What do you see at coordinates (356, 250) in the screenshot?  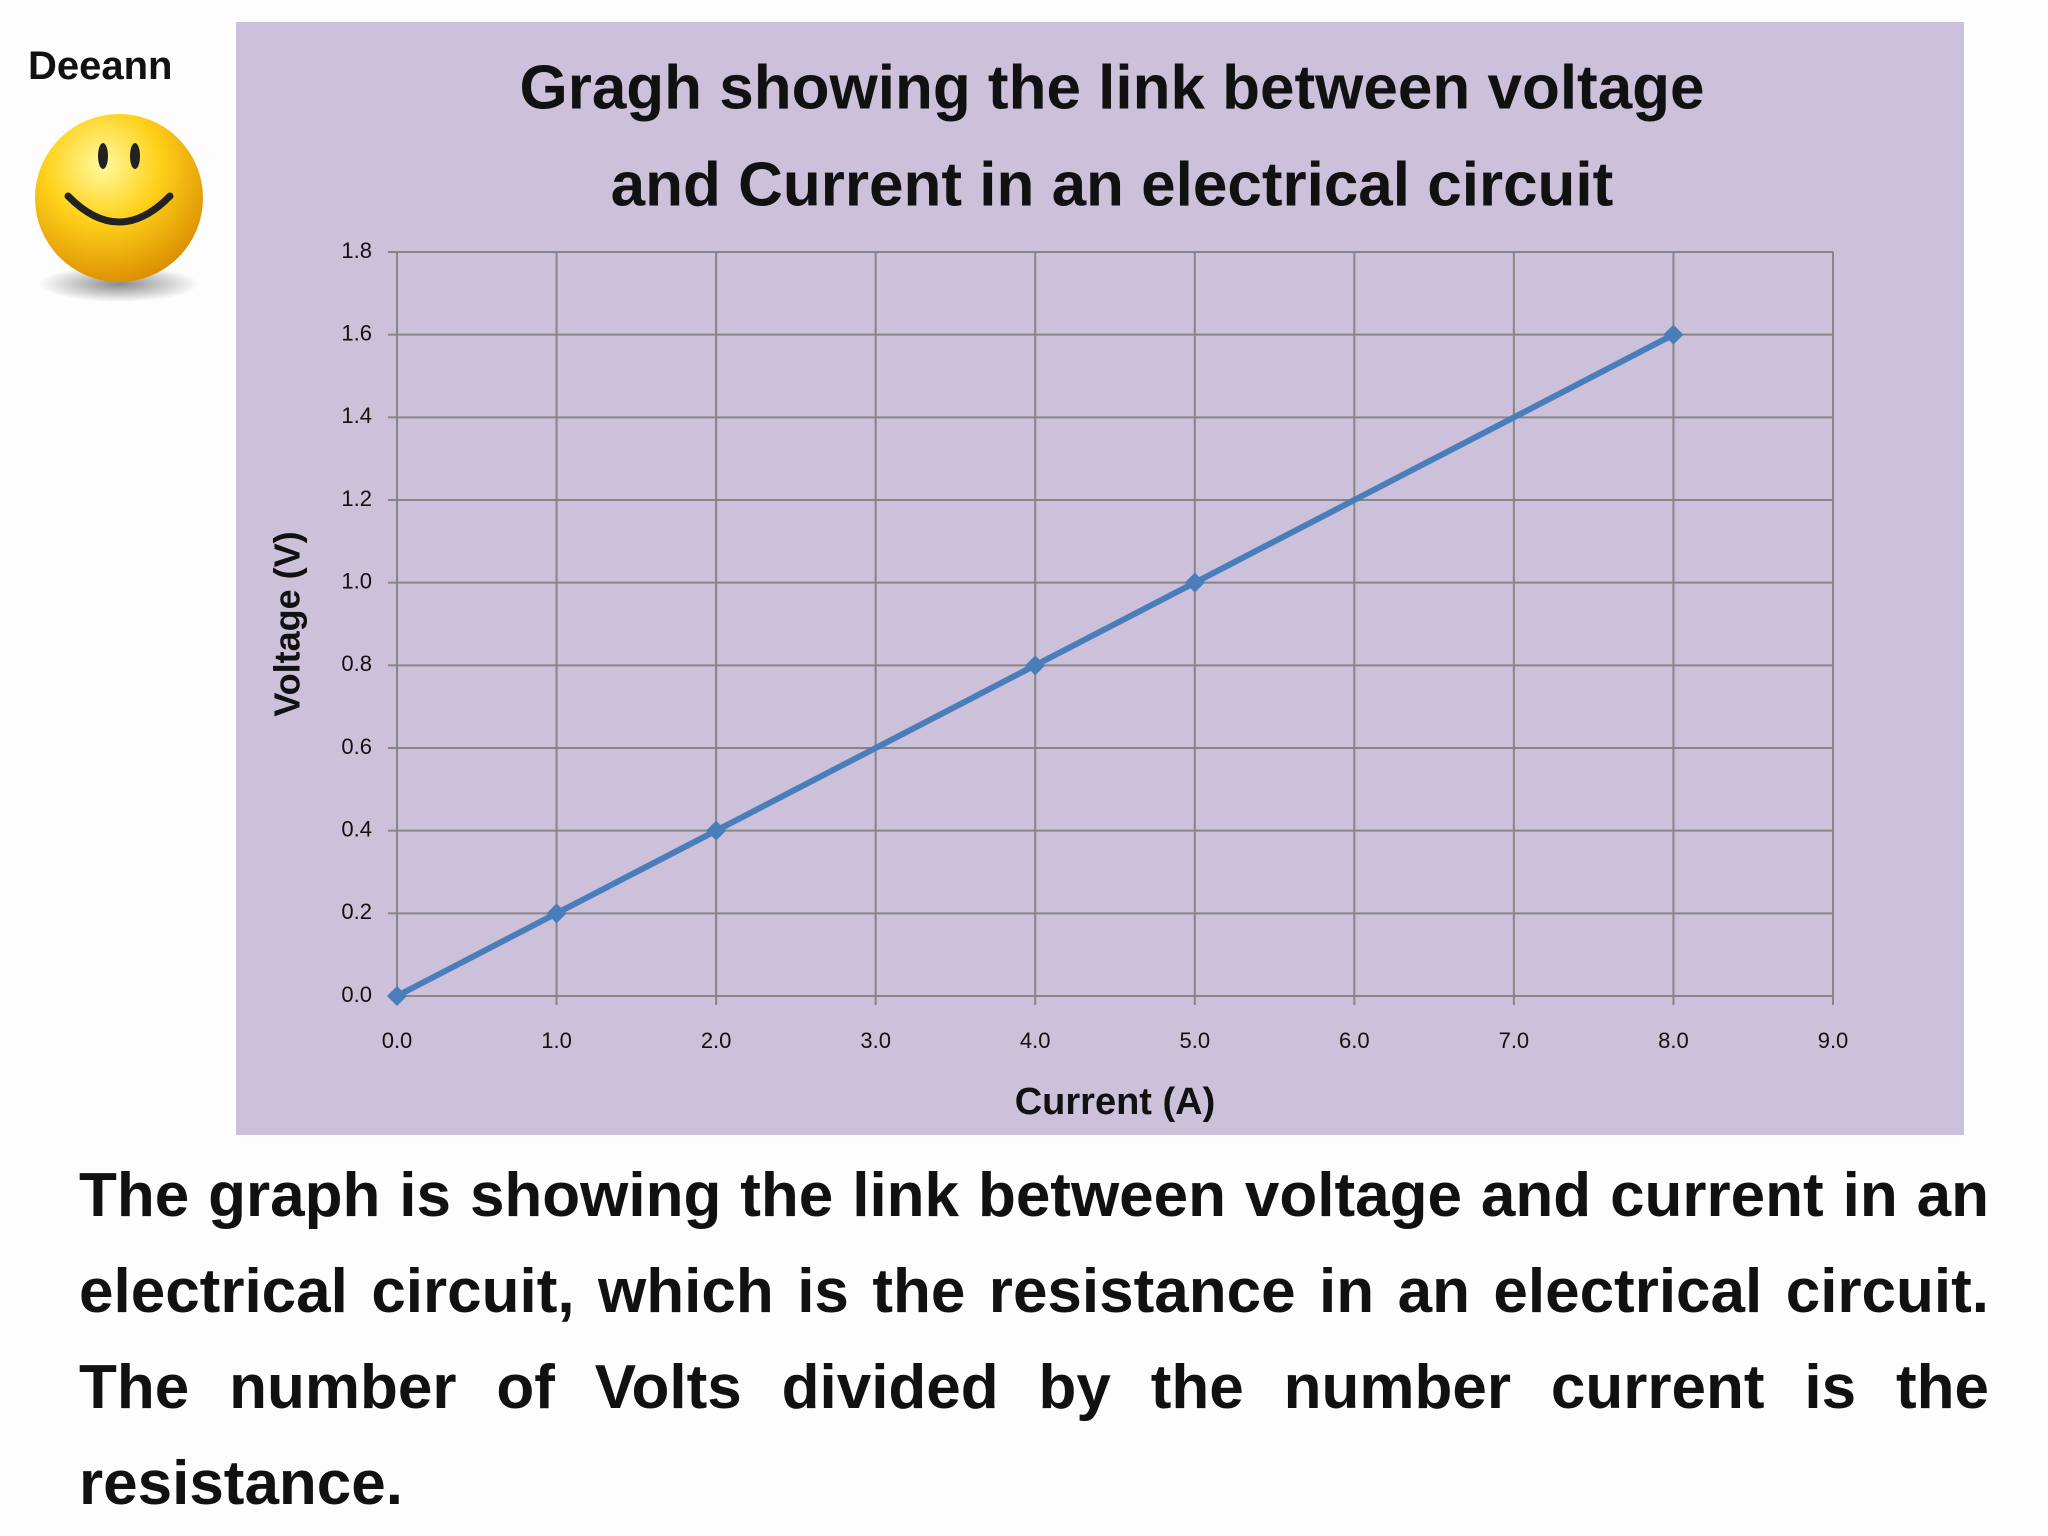 I see `y-tick-label: 1.8` at bounding box center [356, 250].